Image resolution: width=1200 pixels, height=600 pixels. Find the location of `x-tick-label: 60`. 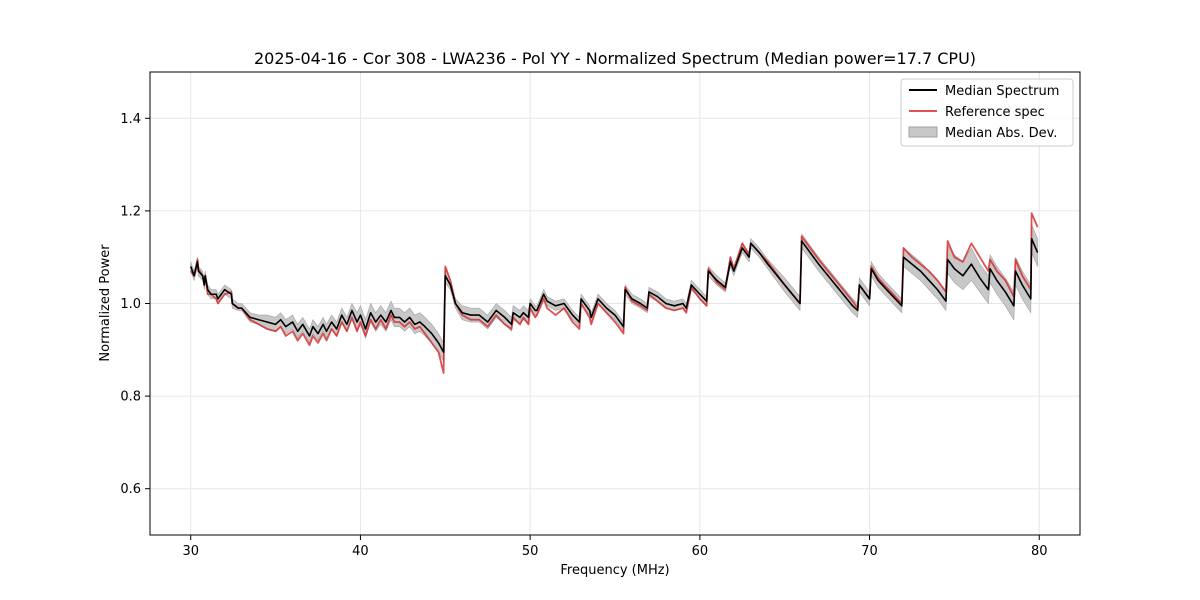

x-tick-label: 60 is located at coordinates (700, 551).